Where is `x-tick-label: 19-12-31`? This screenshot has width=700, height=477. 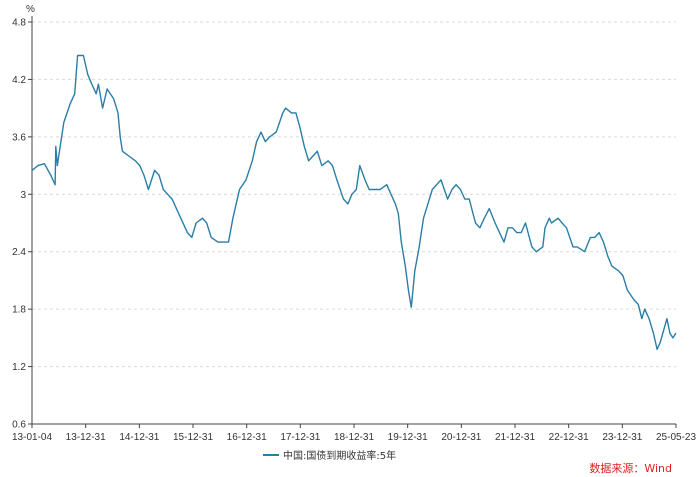 x-tick-label: 19-12-31 is located at coordinates (408, 437).